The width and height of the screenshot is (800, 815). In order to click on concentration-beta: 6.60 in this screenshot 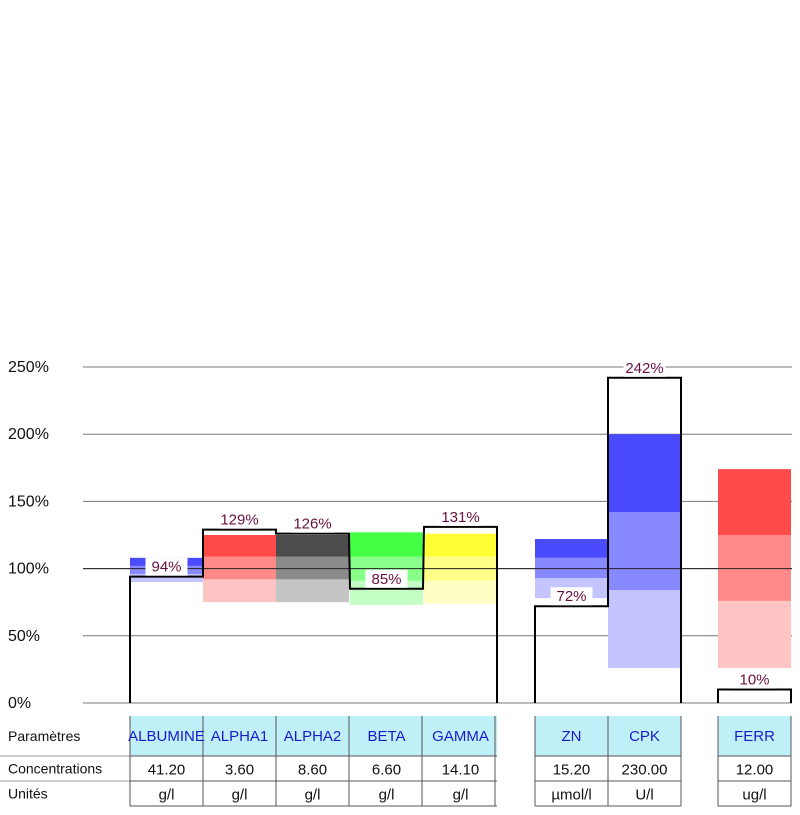, I will do `click(386, 770)`.